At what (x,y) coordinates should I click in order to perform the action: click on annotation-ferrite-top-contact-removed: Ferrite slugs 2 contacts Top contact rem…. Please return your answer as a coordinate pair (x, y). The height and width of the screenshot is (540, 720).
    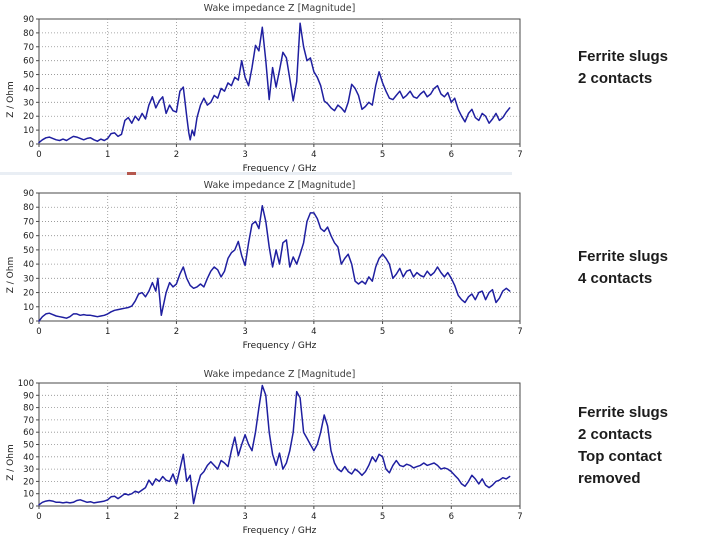
    Looking at the image, I should click on (623, 446).